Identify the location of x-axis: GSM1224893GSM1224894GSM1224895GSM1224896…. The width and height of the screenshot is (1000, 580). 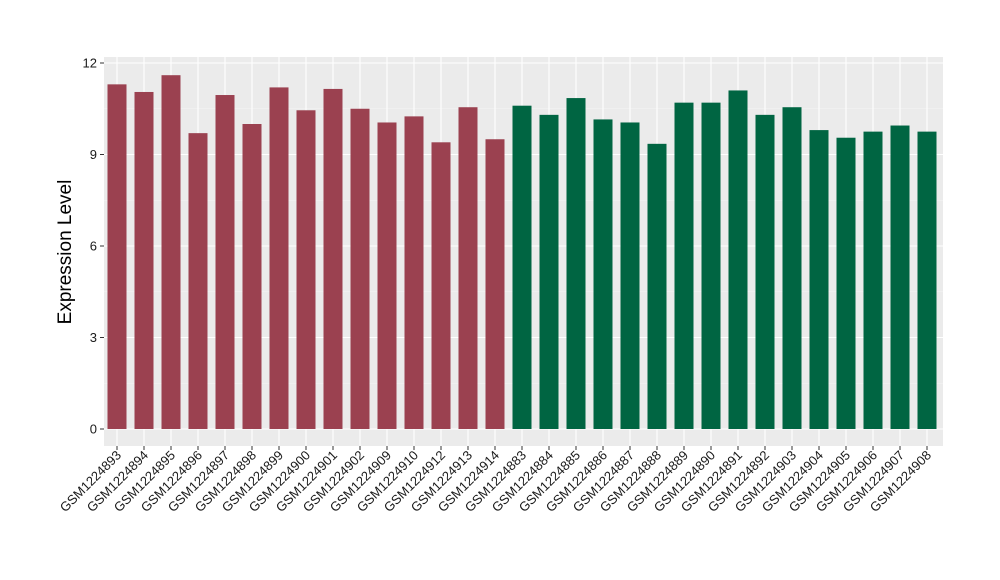
(495, 480).